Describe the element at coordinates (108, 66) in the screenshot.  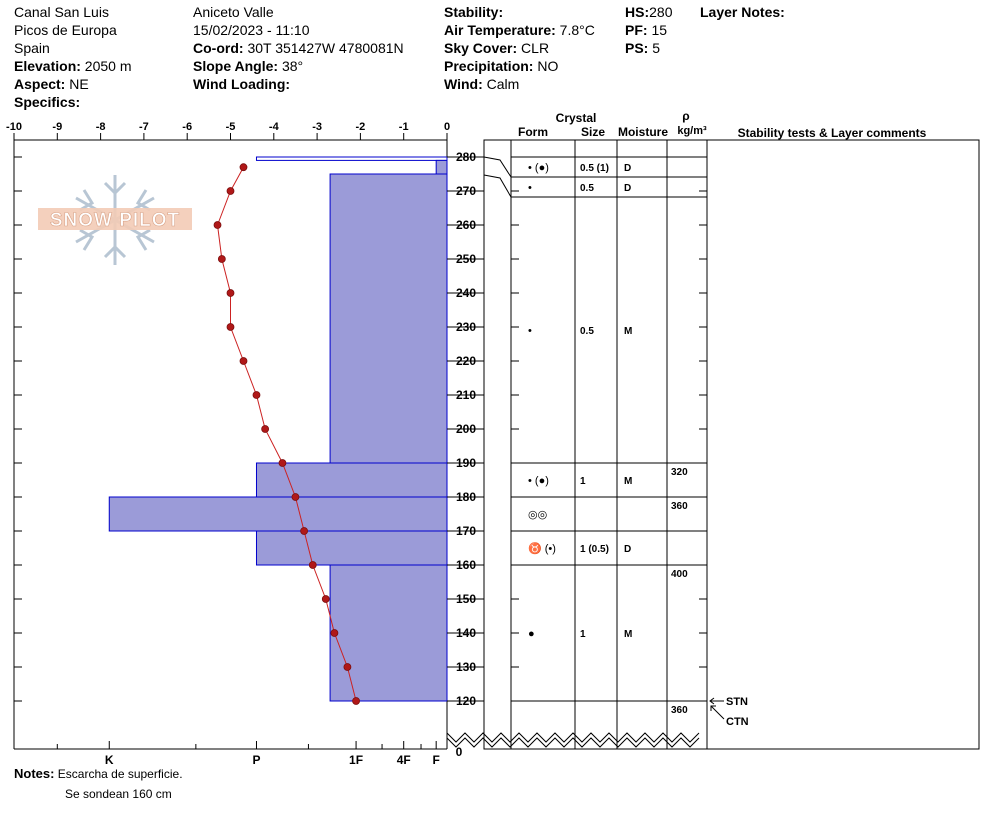
I see `elevation-value: 2050 m` at that location.